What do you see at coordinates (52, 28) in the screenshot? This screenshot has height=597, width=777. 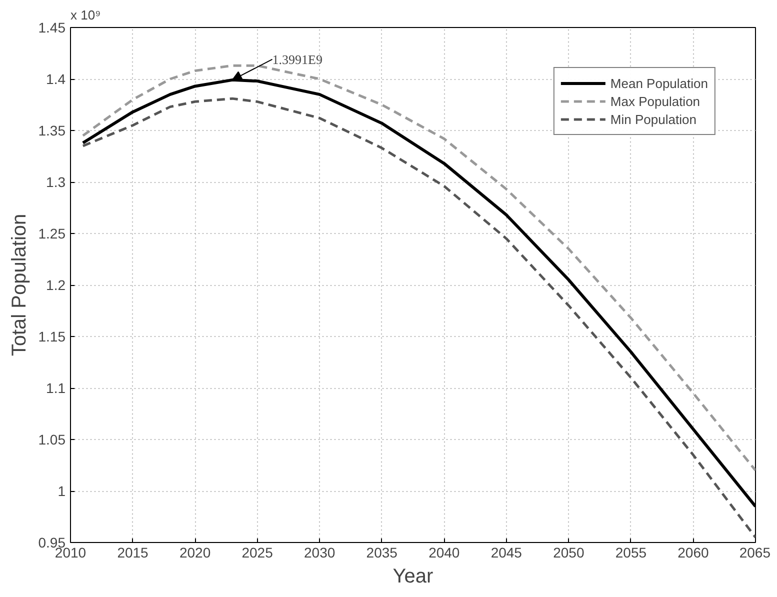 I see `y-tick-label: 1.45` at bounding box center [52, 28].